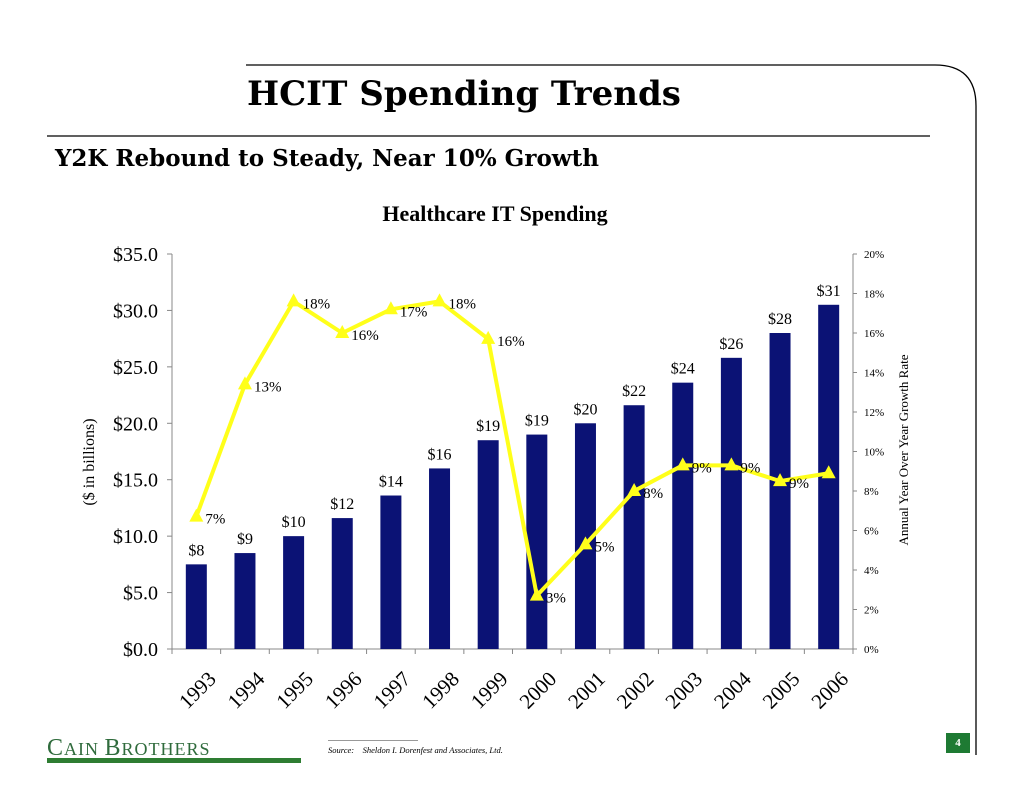 The image size is (1024, 791). Describe the element at coordinates (196, 550) in the screenshot. I see `bar-value-label: $8` at that location.